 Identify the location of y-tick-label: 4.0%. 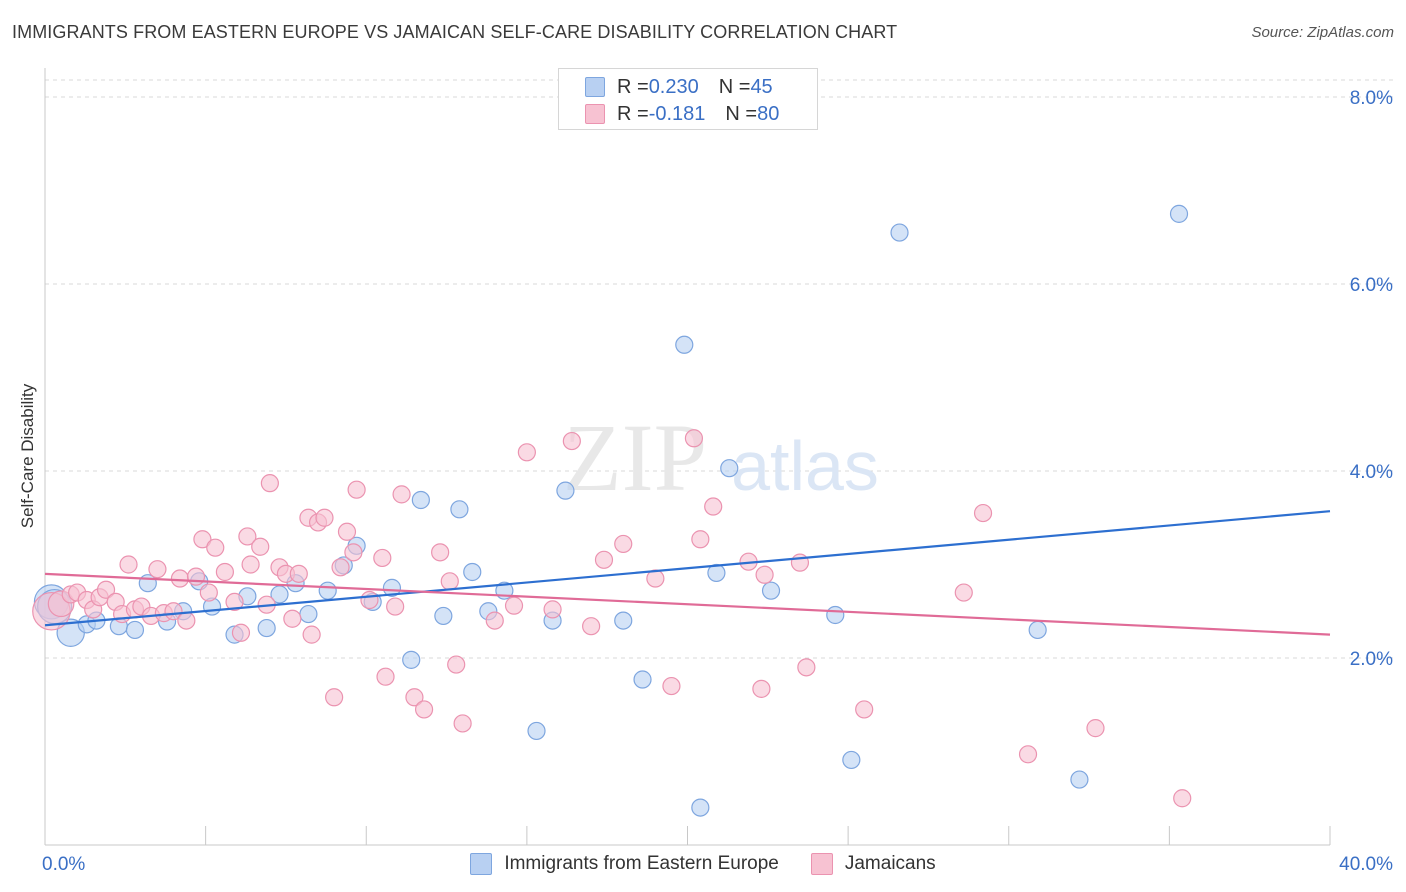
(1371, 472).